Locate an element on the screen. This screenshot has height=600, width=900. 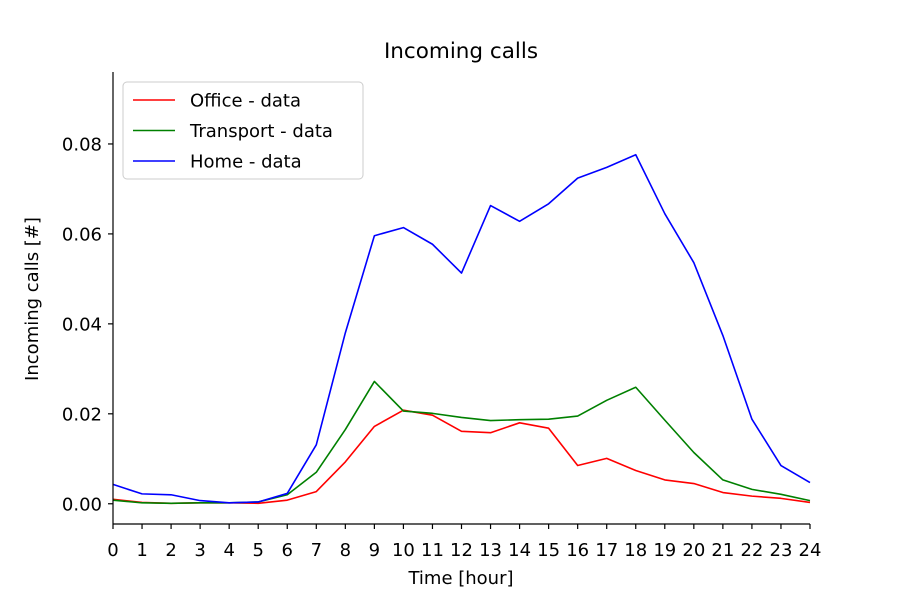
x-tick-label: 8 is located at coordinates (345, 550).